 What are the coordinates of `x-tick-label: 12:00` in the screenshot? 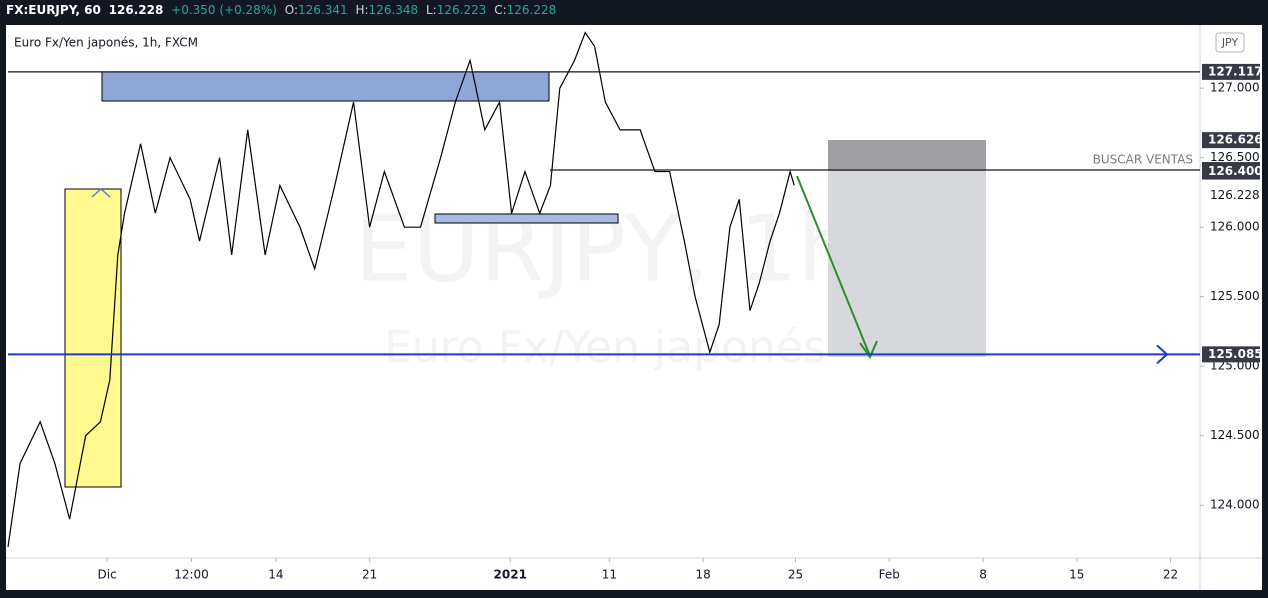 It's located at (191, 575).